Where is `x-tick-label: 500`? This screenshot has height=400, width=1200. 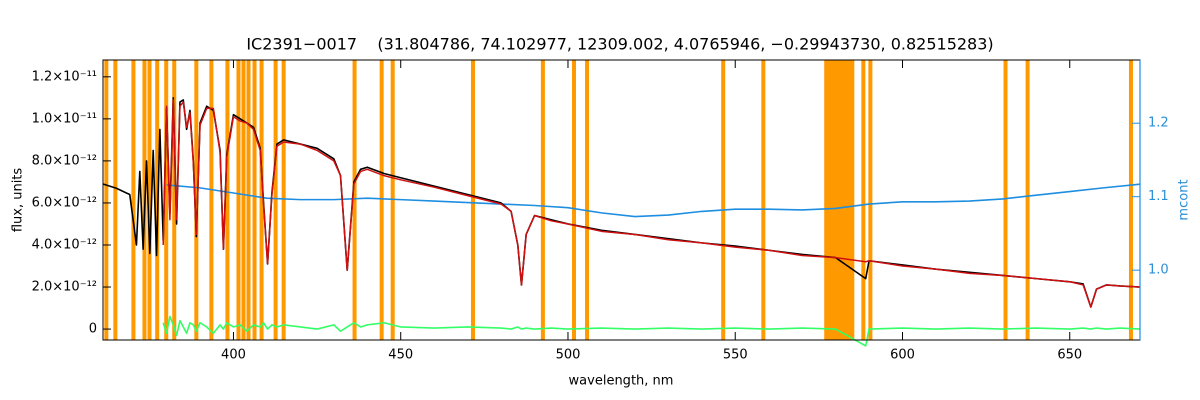
x-tick-label: 500 is located at coordinates (568, 355).